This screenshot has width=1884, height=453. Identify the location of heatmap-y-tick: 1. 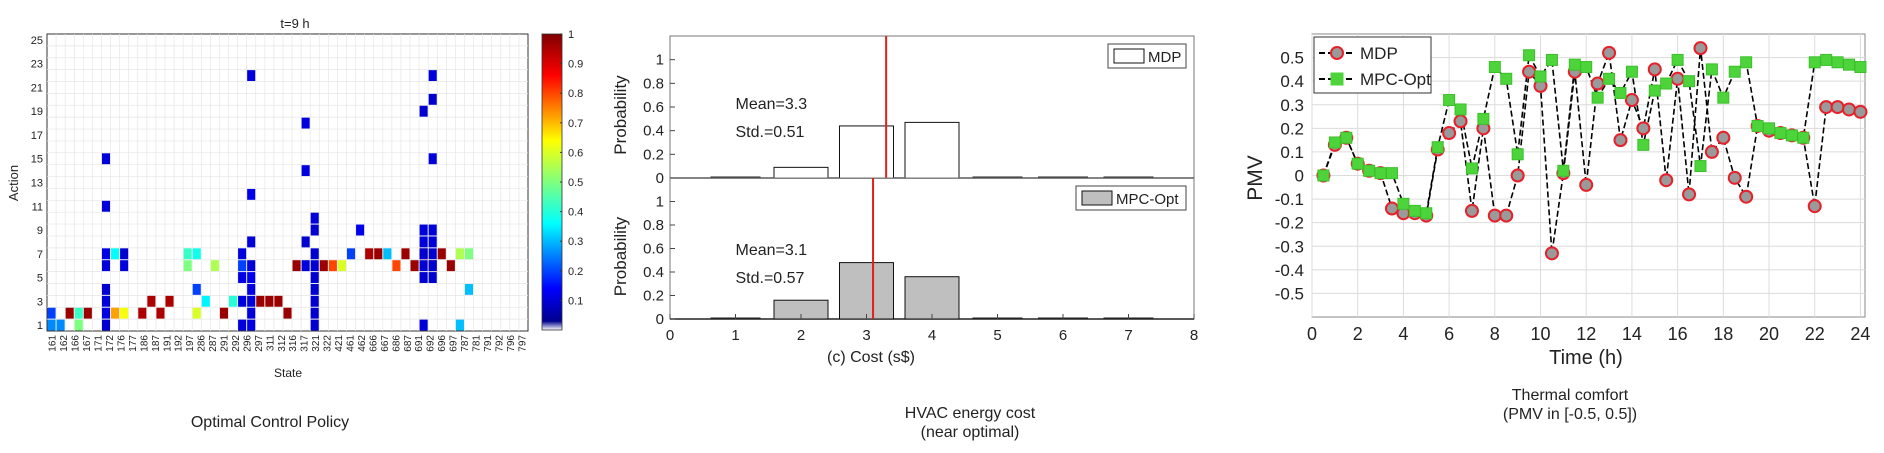
(40, 326).